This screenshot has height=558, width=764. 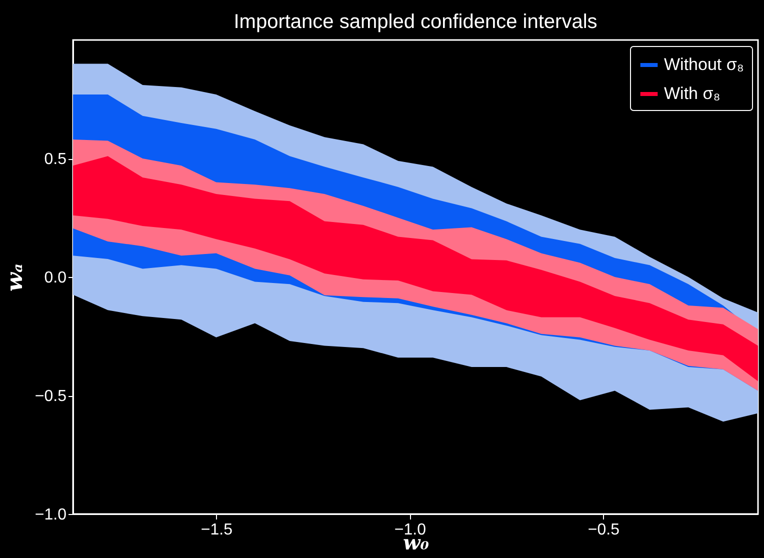 What do you see at coordinates (692, 93) in the screenshot?
I see `legend-label: With σ₈` at bounding box center [692, 93].